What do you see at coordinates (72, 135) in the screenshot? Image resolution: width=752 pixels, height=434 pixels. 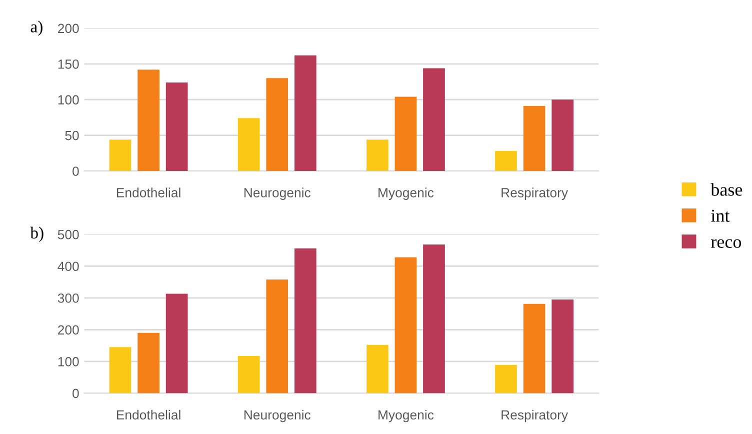 I see `y-tick-label: 50` at bounding box center [72, 135].